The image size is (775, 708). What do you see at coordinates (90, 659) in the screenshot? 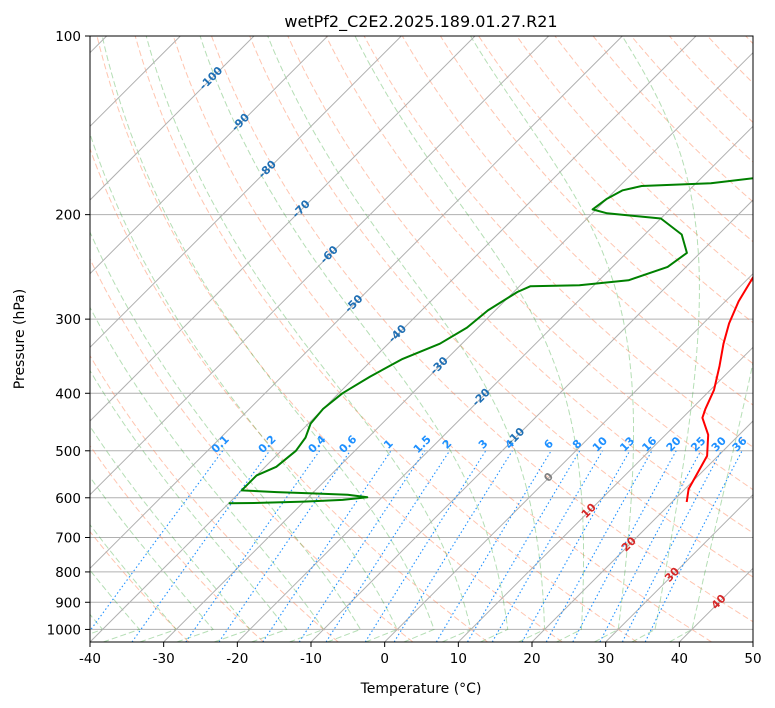
I see `x-tick-label: -40` at bounding box center [90, 659].